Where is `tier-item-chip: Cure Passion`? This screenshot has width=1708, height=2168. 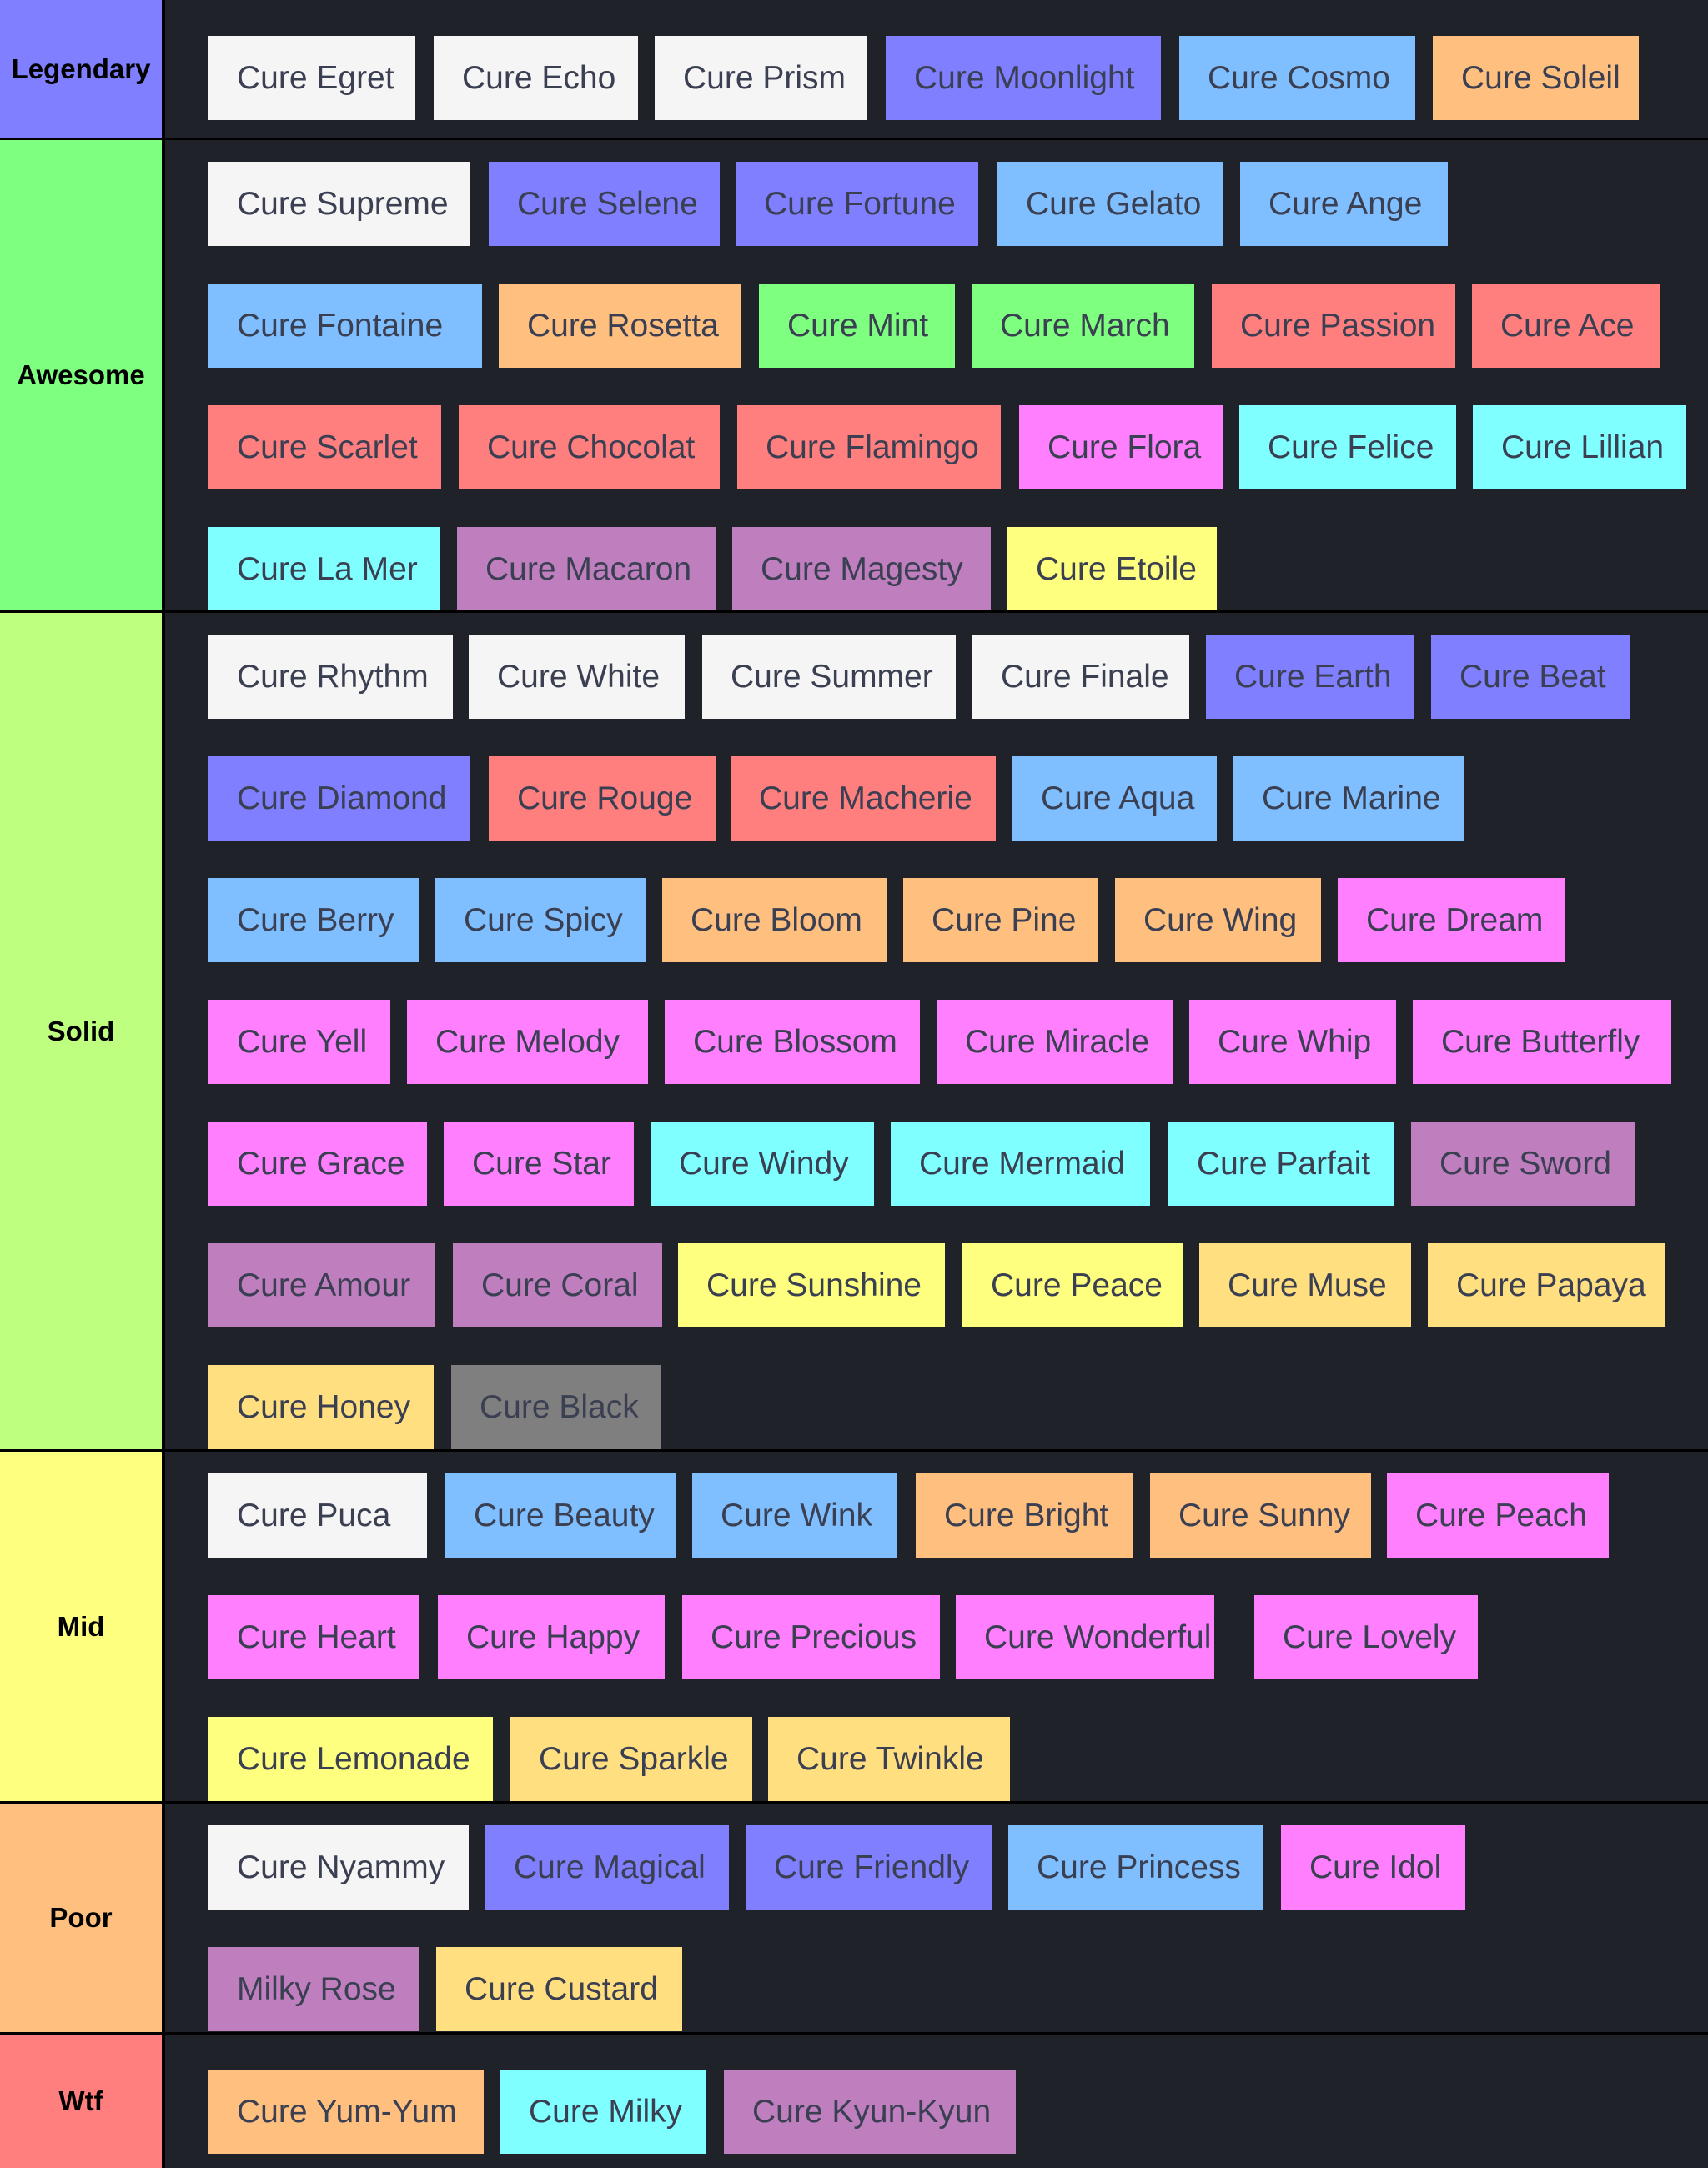
tier-item-chip: Cure Passion is located at coordinates (1333, 326).